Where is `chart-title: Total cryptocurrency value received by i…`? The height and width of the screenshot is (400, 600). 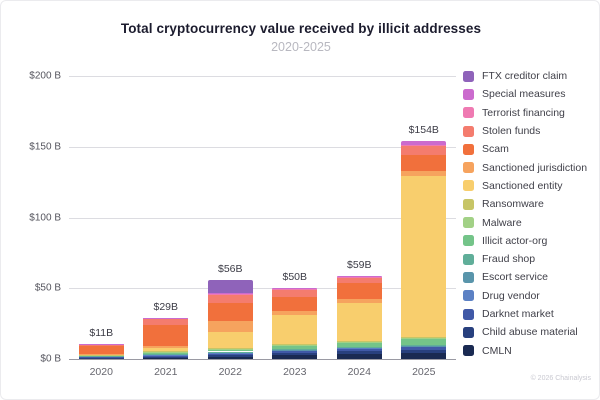
chart-title: Total cryptocurrency value received by i… is located at coordinates (301, 28).